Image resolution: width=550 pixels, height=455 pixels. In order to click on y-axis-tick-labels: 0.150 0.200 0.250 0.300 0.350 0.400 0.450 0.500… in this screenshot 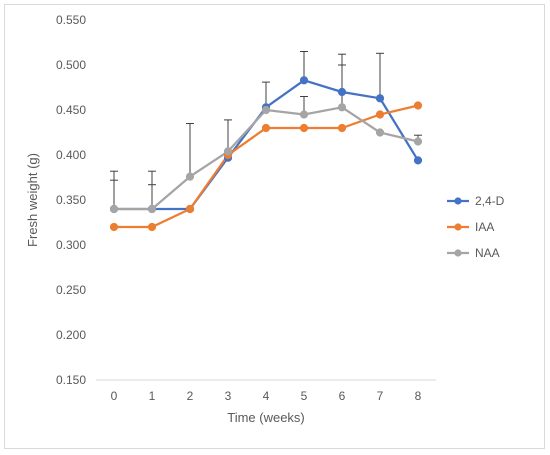, I will do `click(71, 200)`.